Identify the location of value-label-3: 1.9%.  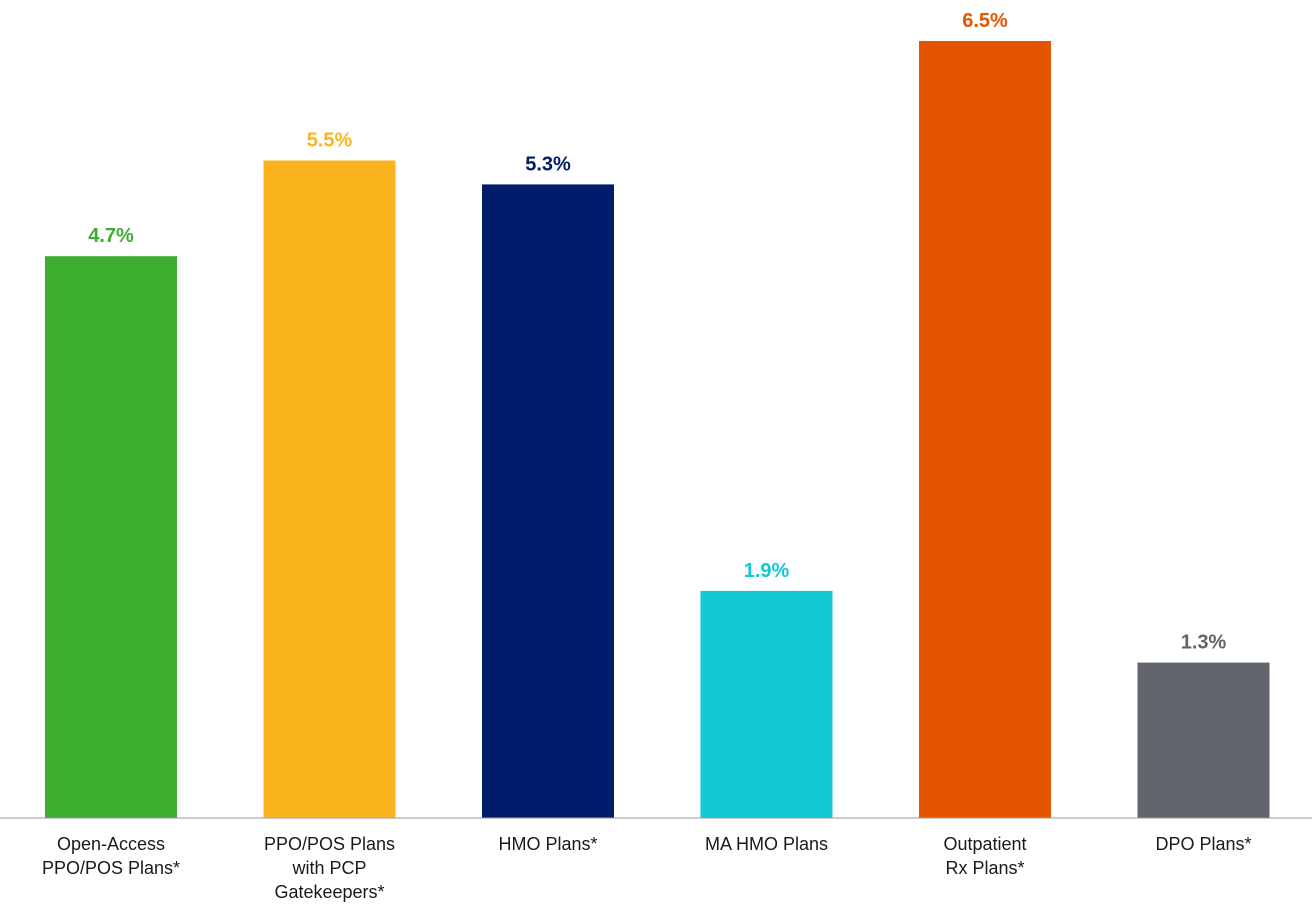
(767, 571).